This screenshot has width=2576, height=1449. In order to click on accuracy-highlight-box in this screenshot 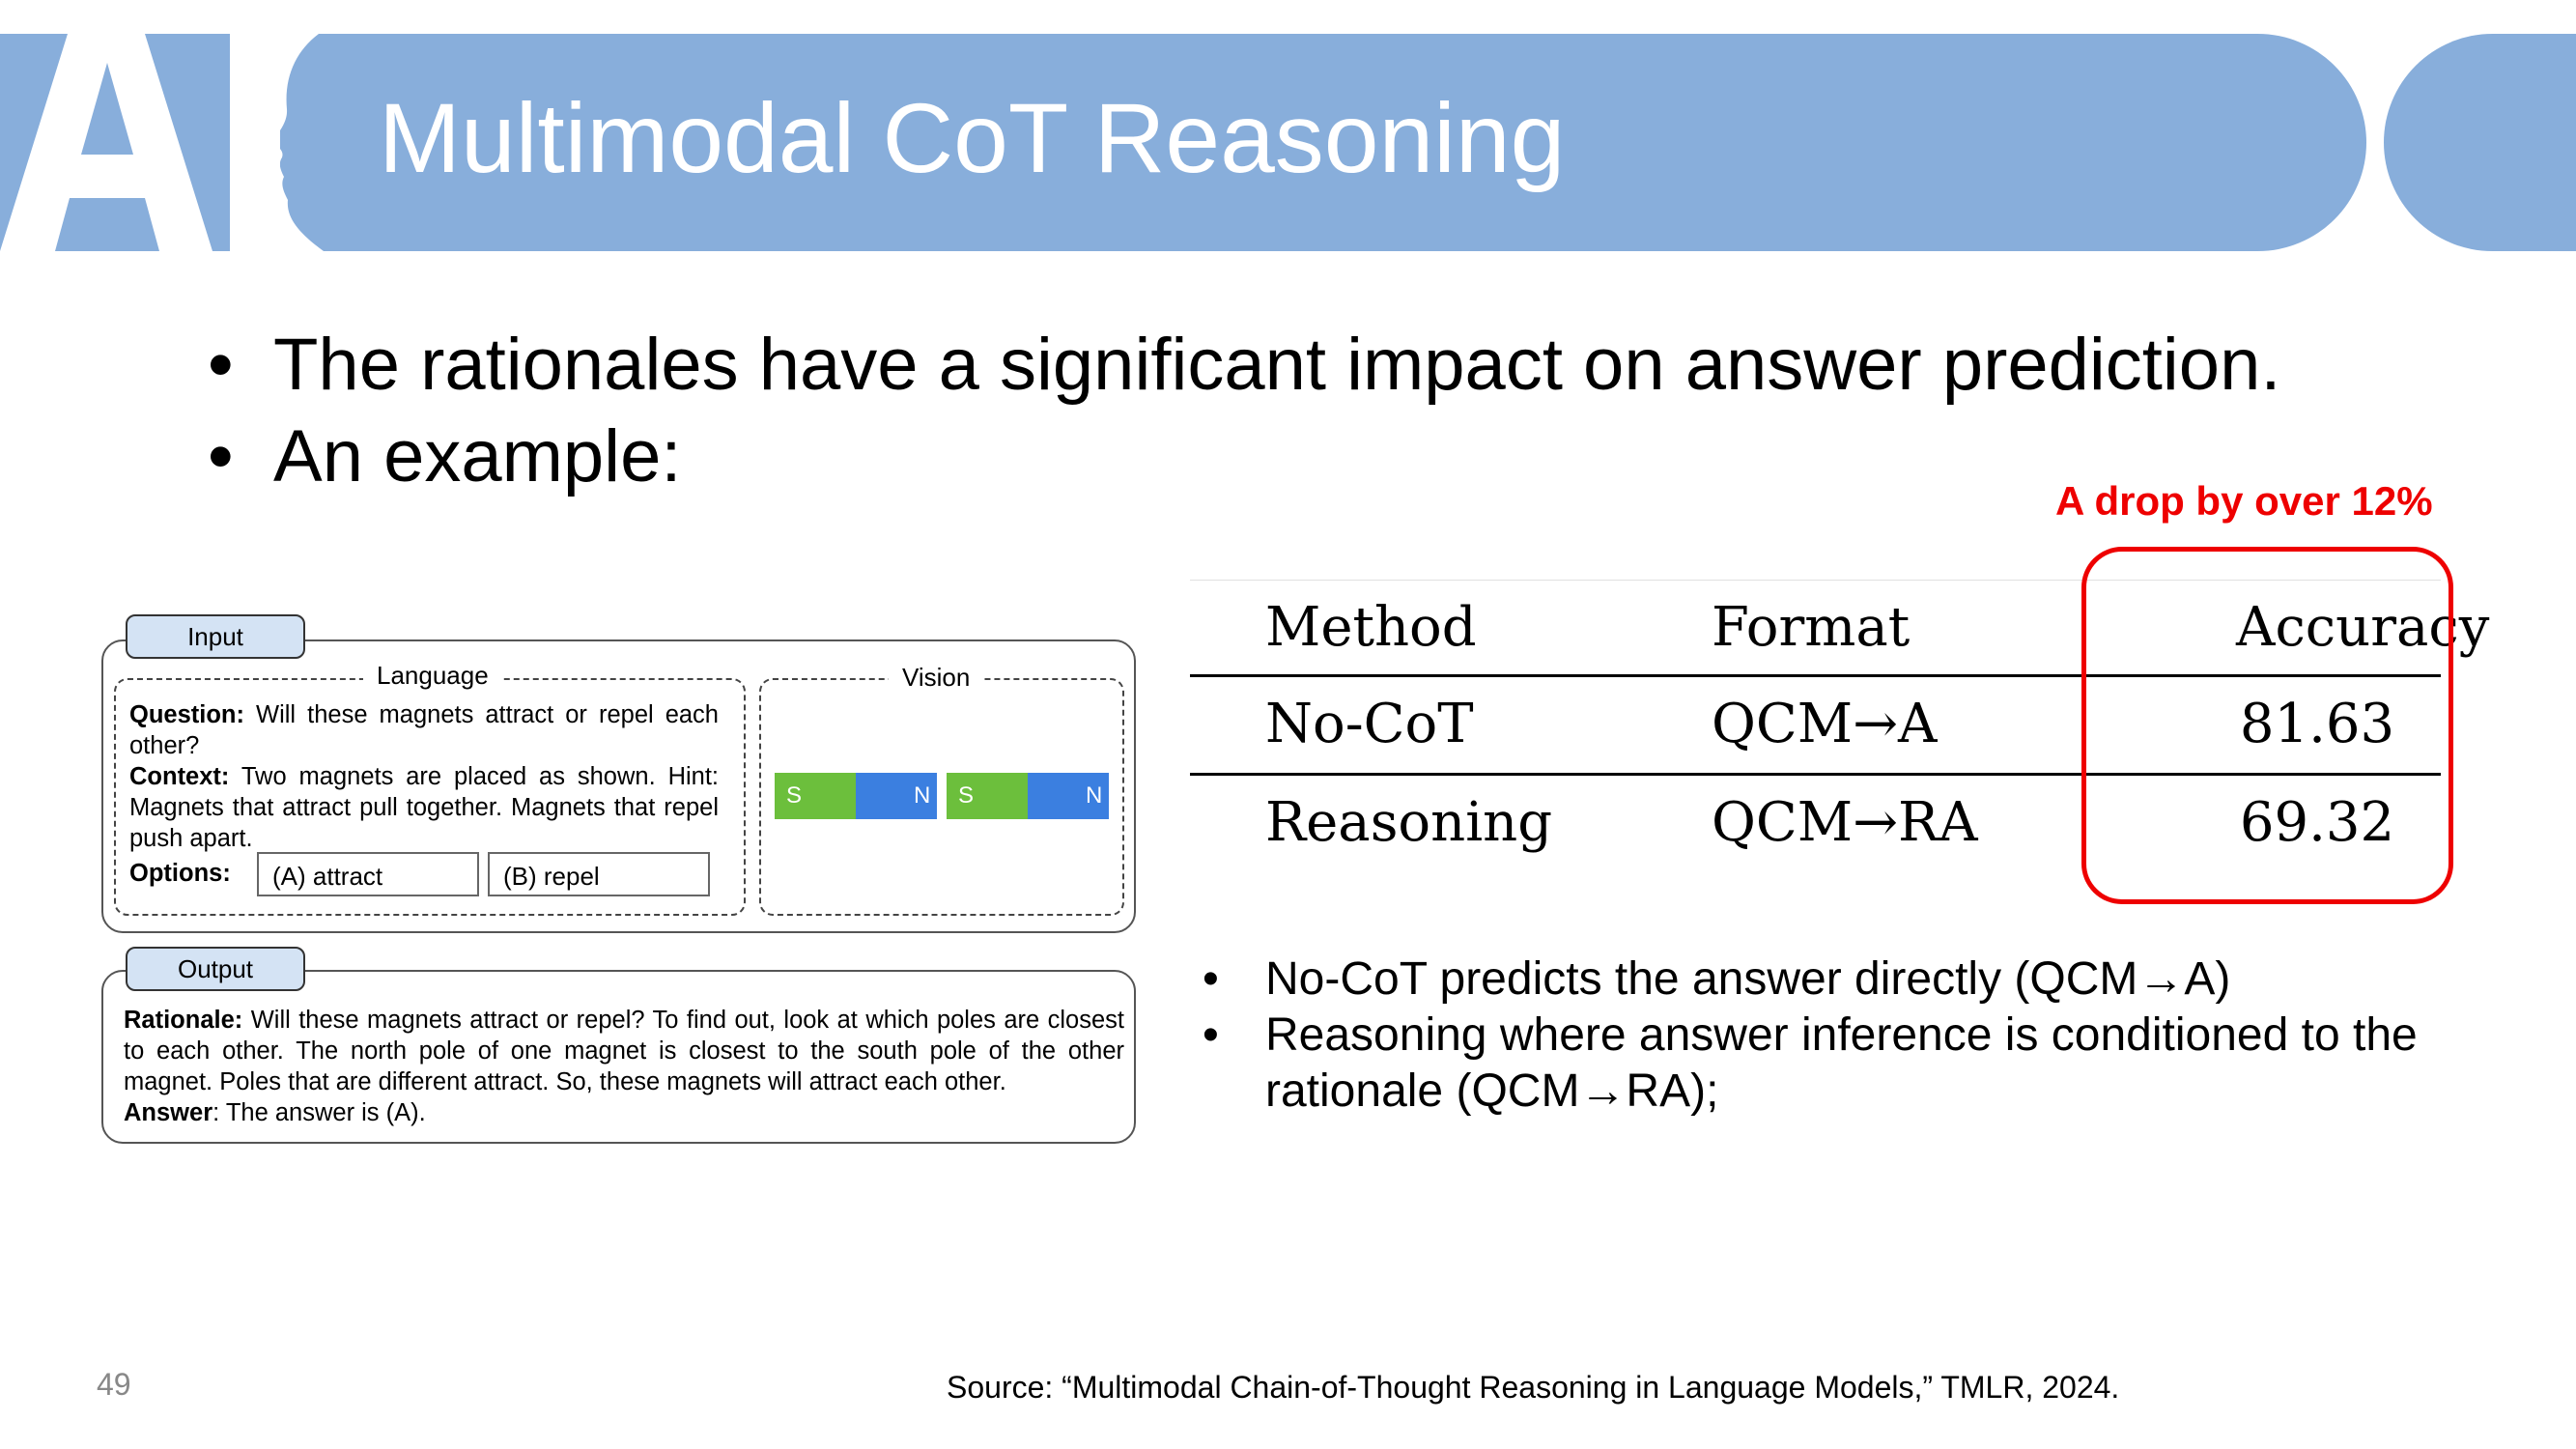, I will do `click(2267, 725)`.